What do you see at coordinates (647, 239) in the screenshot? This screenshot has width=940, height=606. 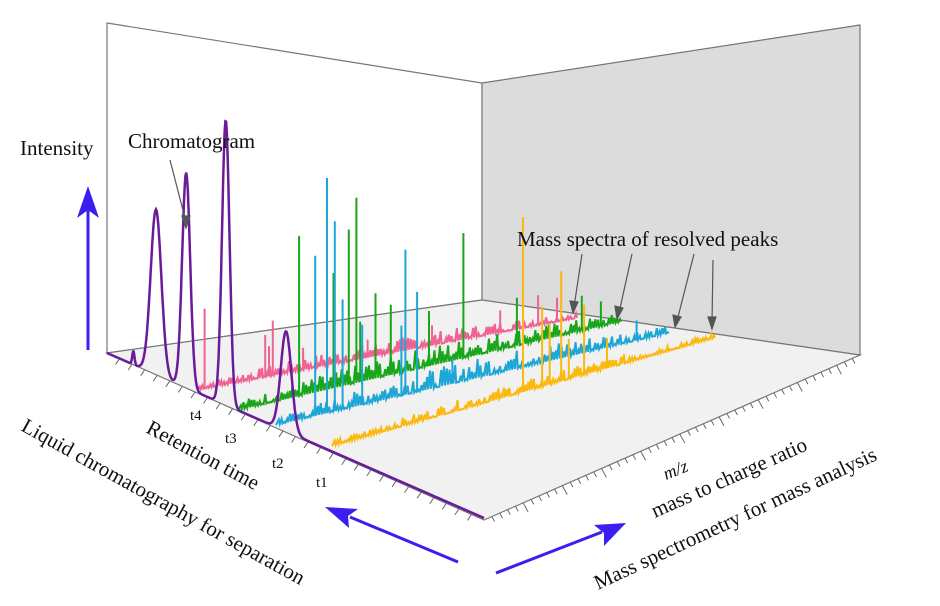 I see `mass-spectra-label: Mass spectra of resolved peaks` at bounding box center [647, 239].